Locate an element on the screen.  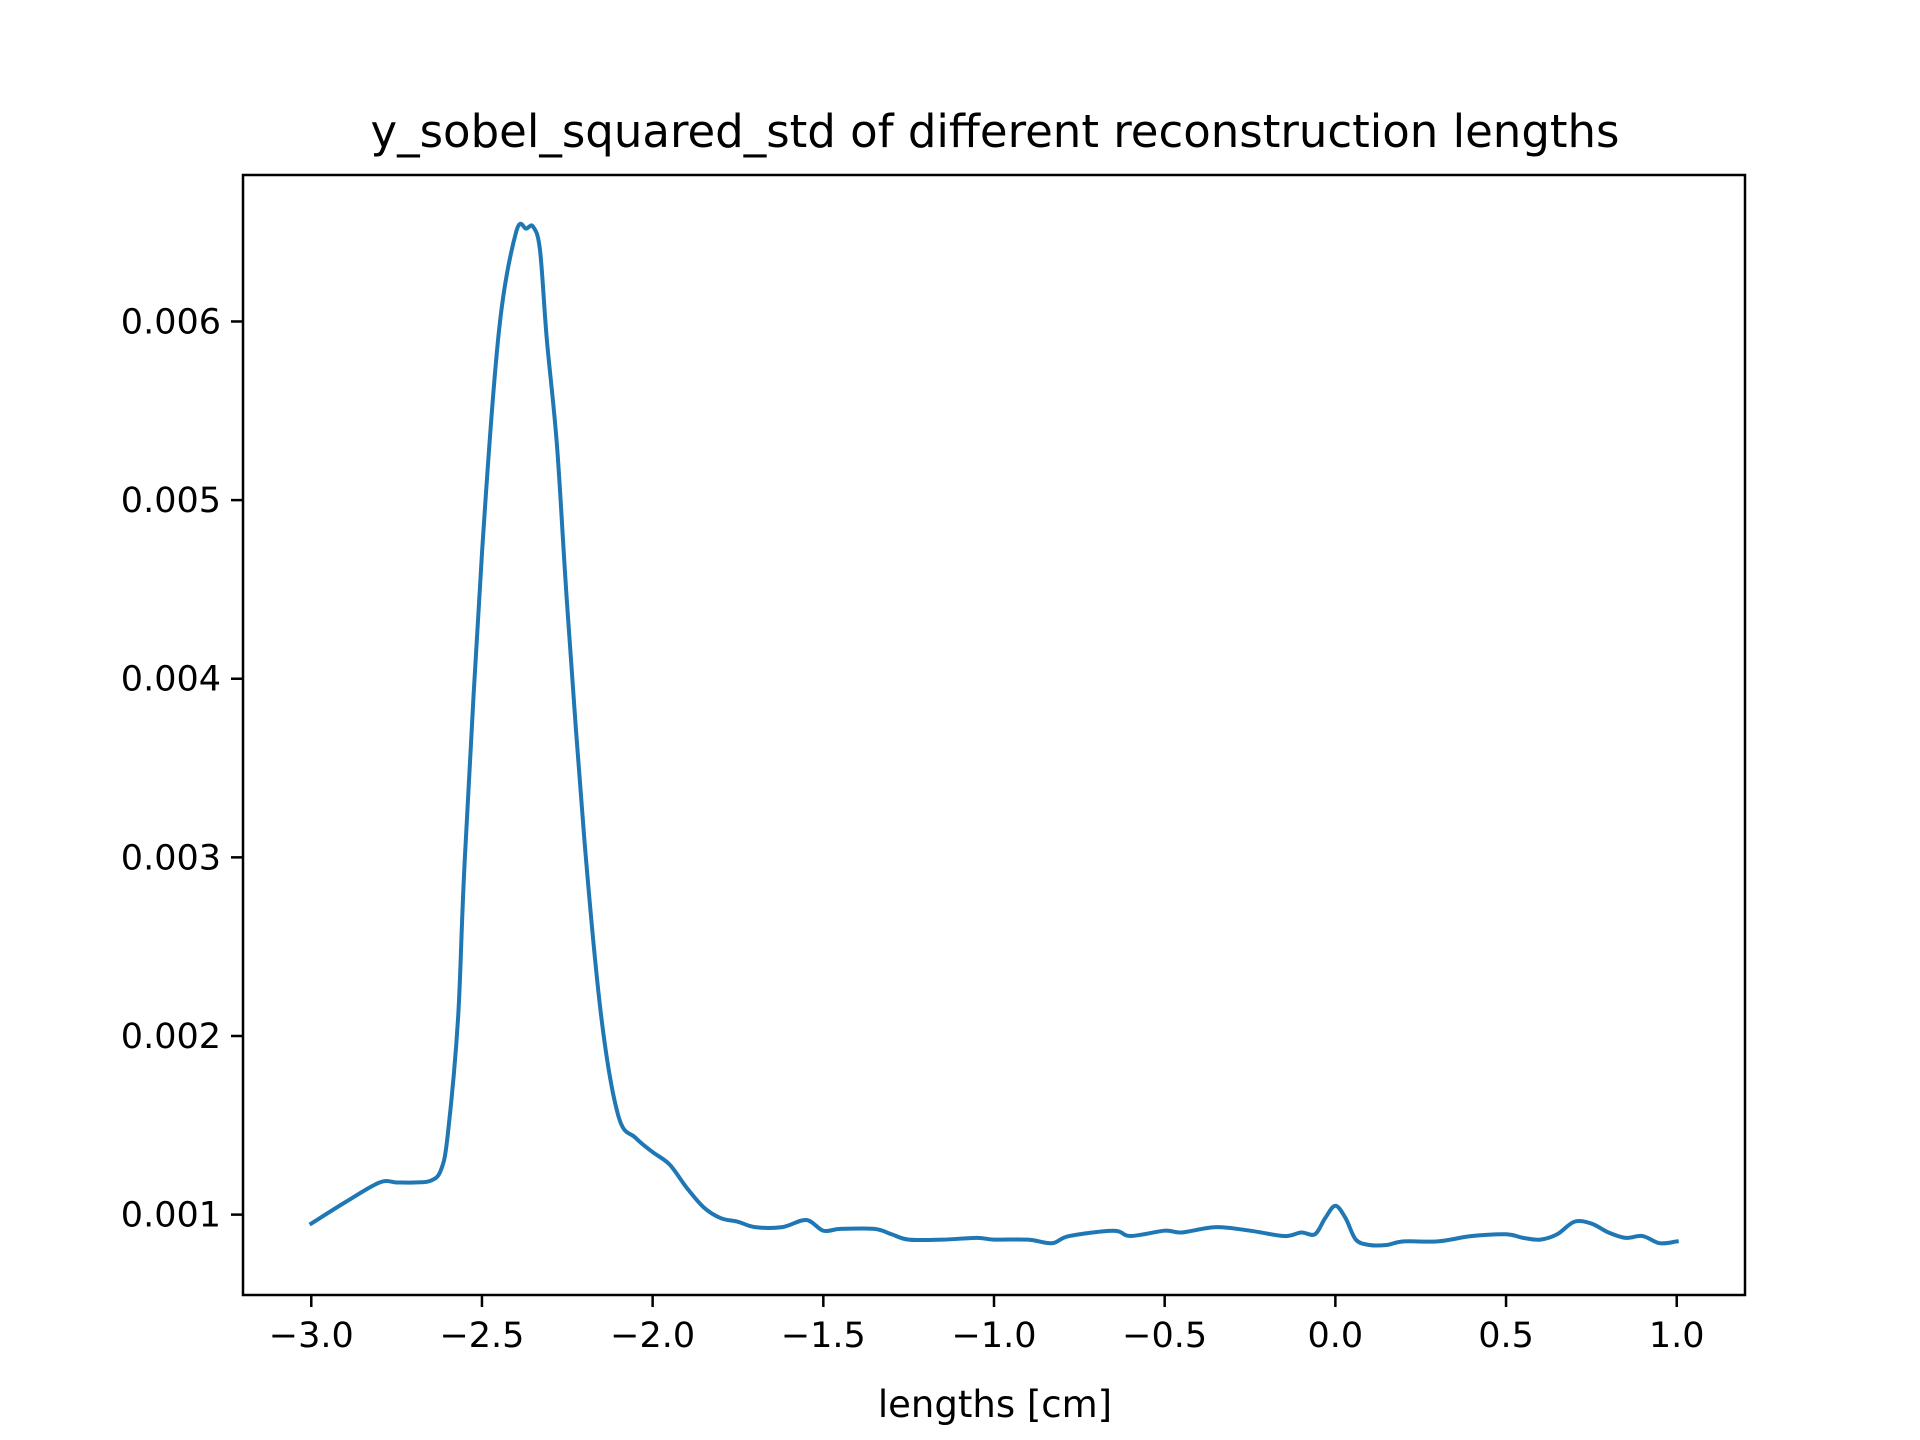
y-axis: 0.001 0.002 0.003 0.004 0.005 0.006 is located at coordinates (182, 769).